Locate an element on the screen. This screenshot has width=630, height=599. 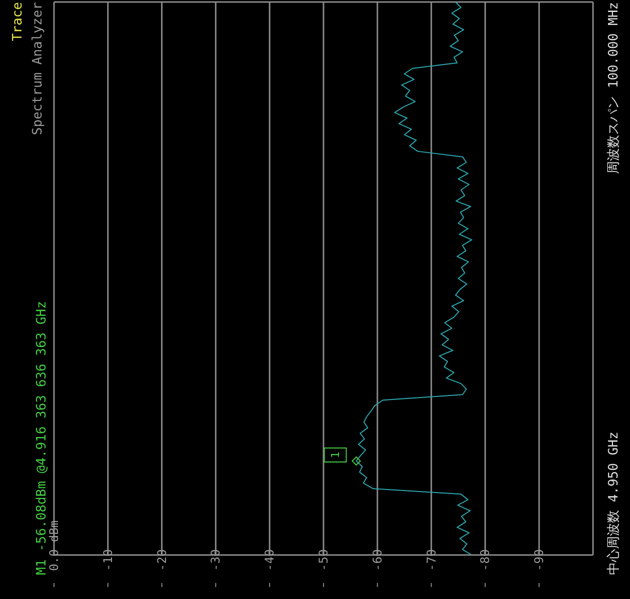
x-tick-label: 0.0 dBm is located at coordinates (54, 545).